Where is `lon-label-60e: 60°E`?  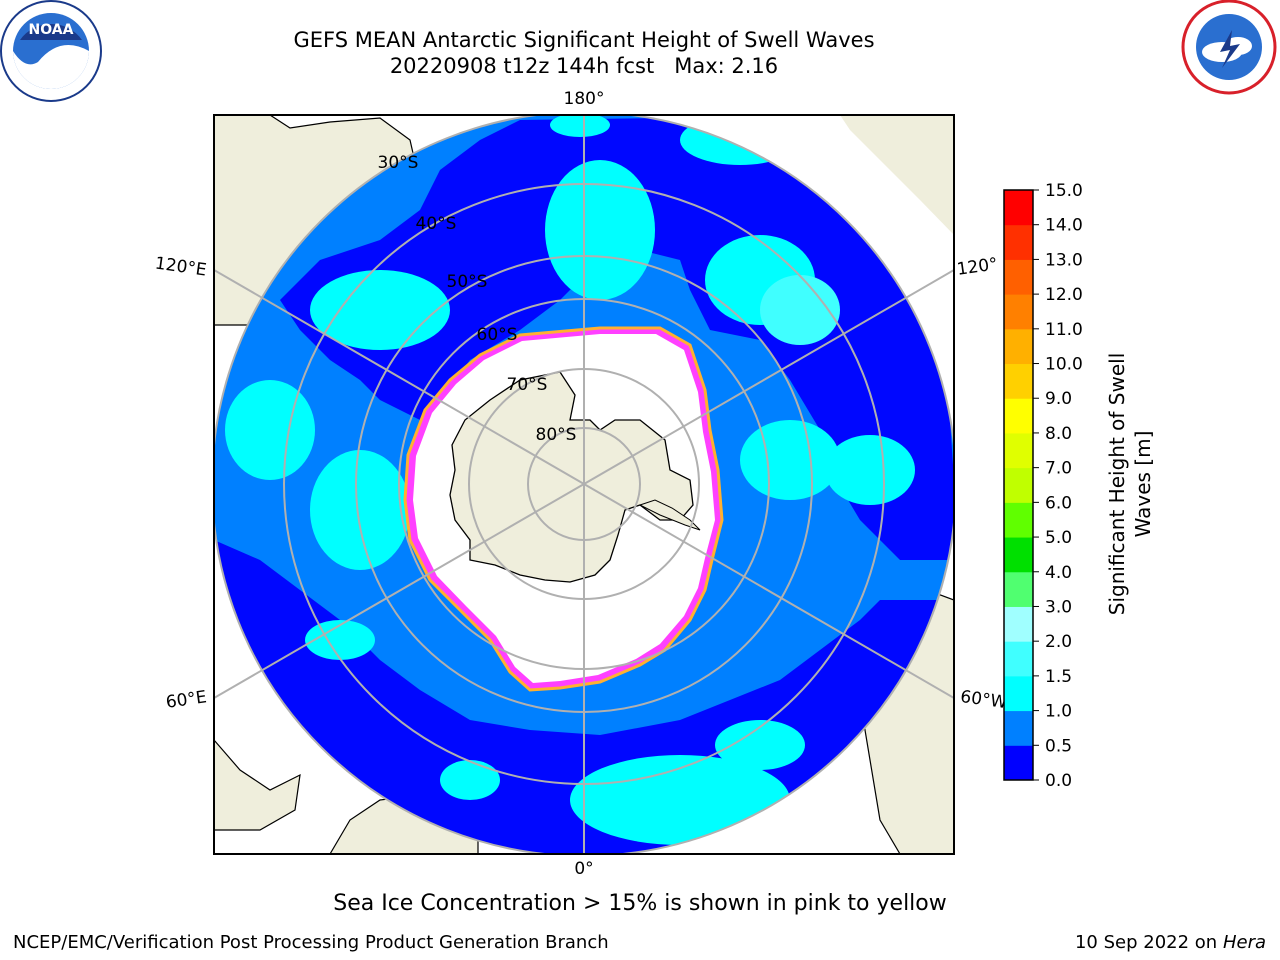
lon-label-60e: 60°E is located at coordinates (186, 699).